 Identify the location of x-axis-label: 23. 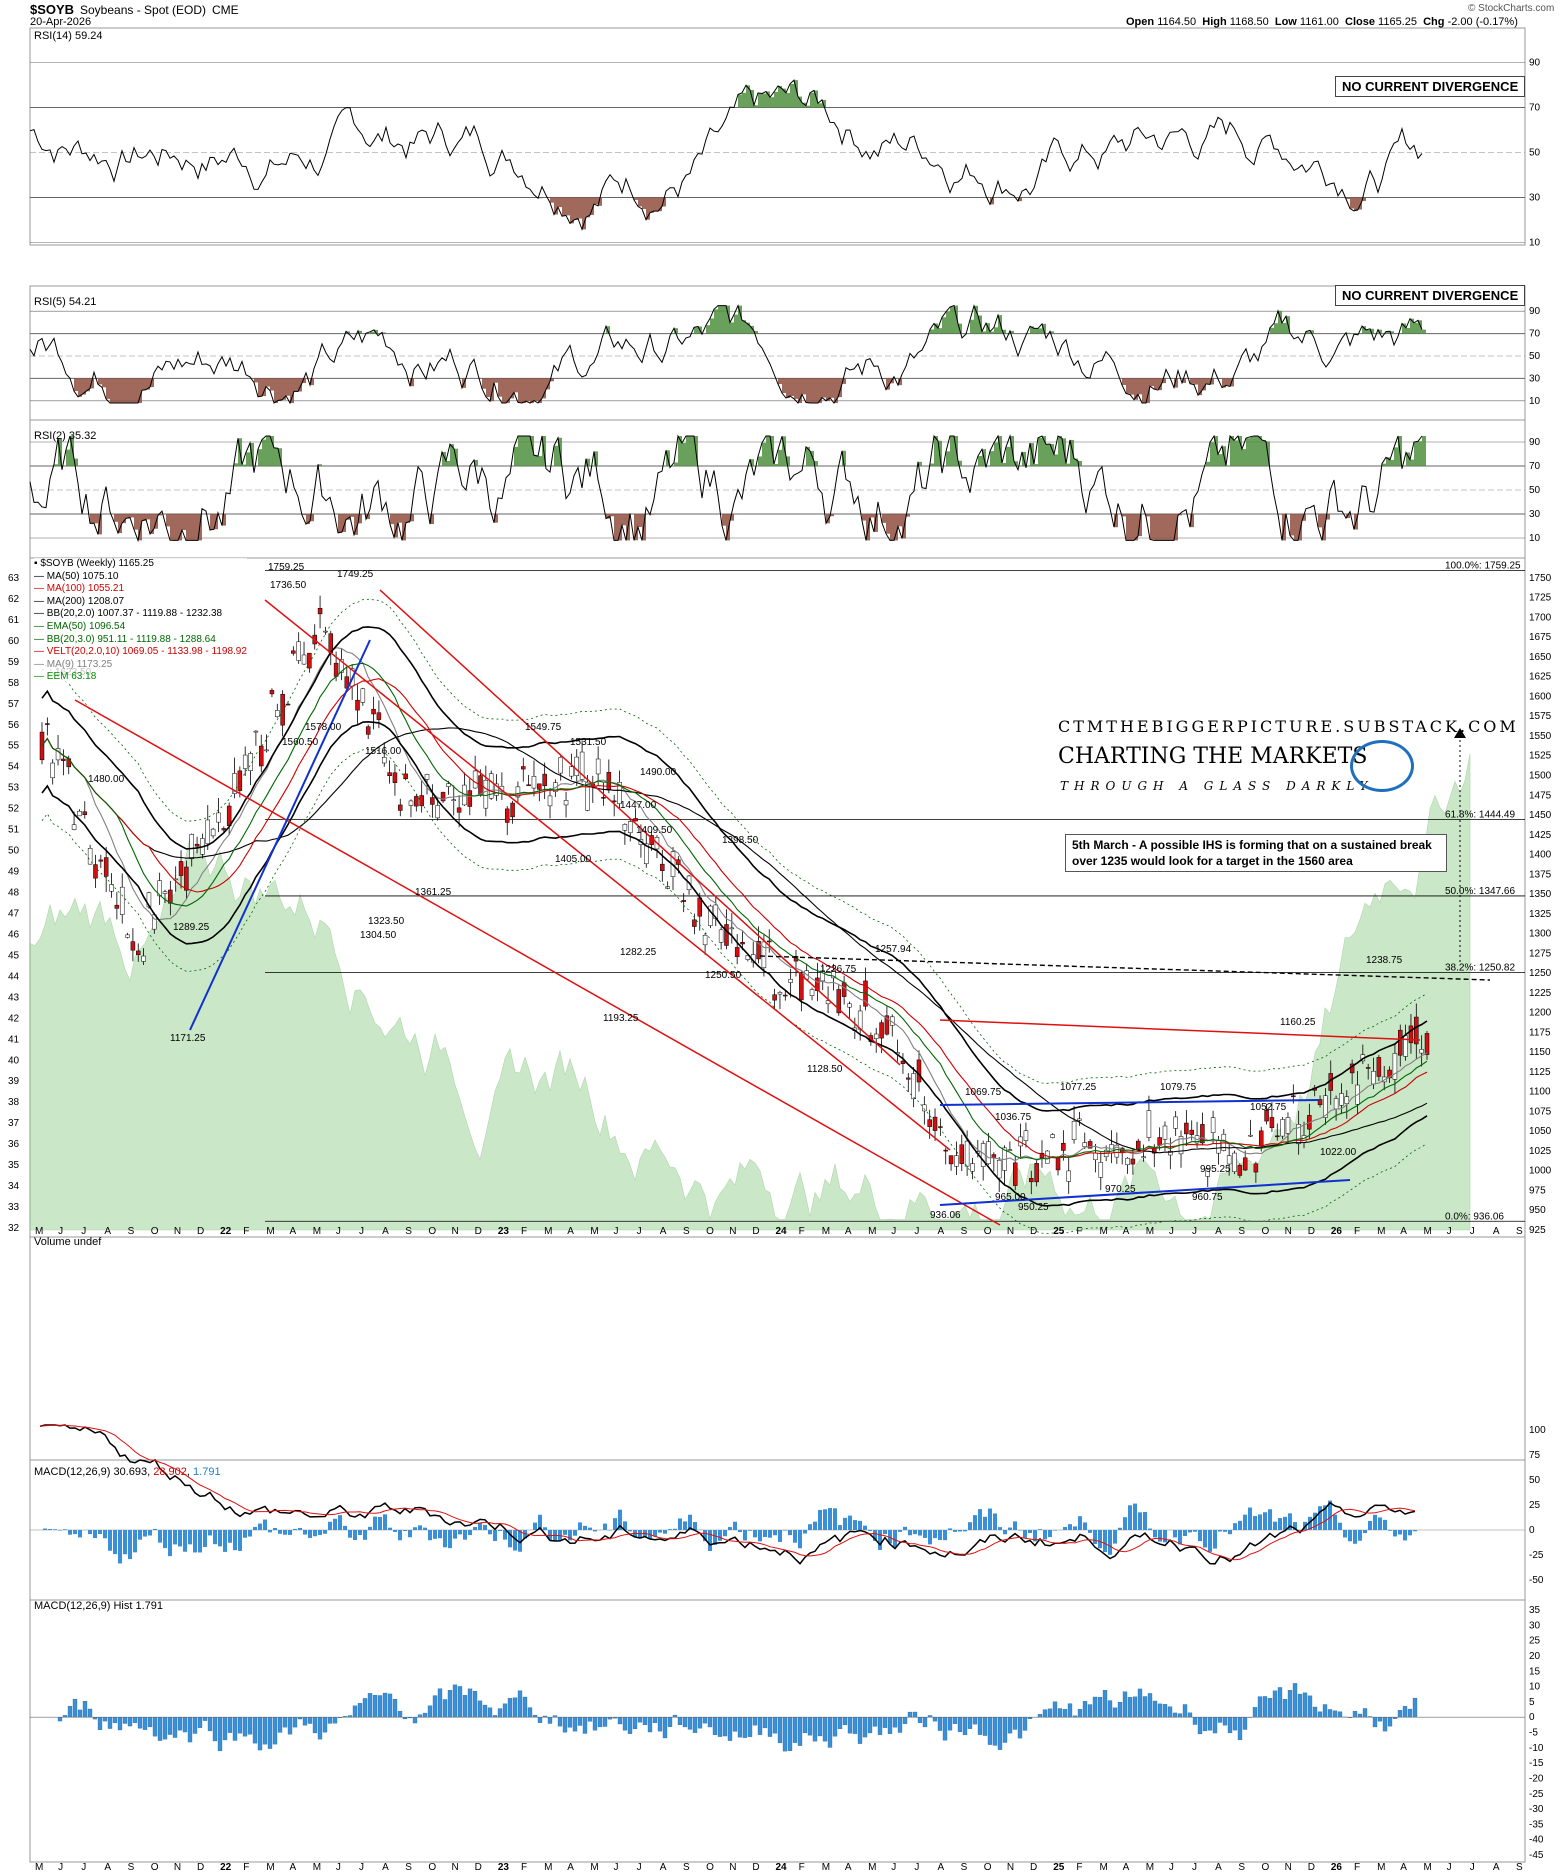
(504, 1867).